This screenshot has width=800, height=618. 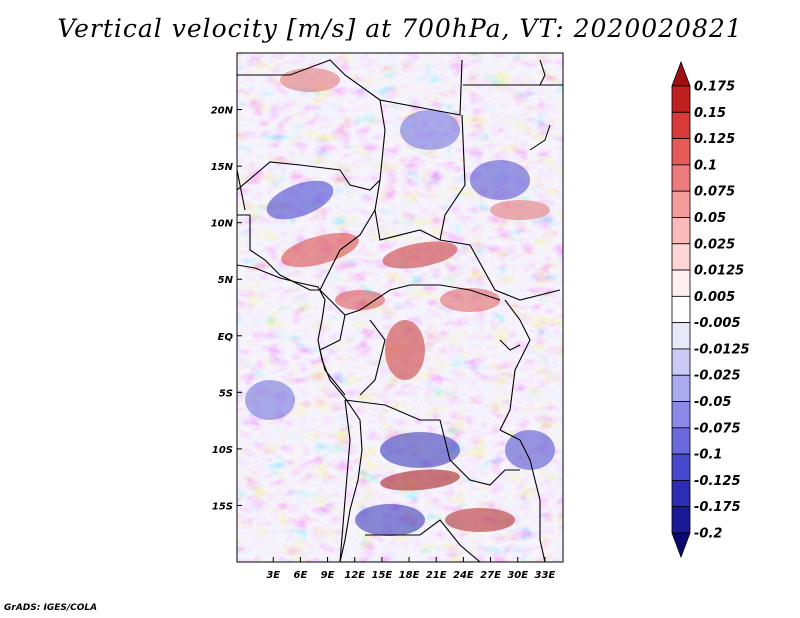 I want to click on colorbar-label: -0.125, so click(x=717, y=481).